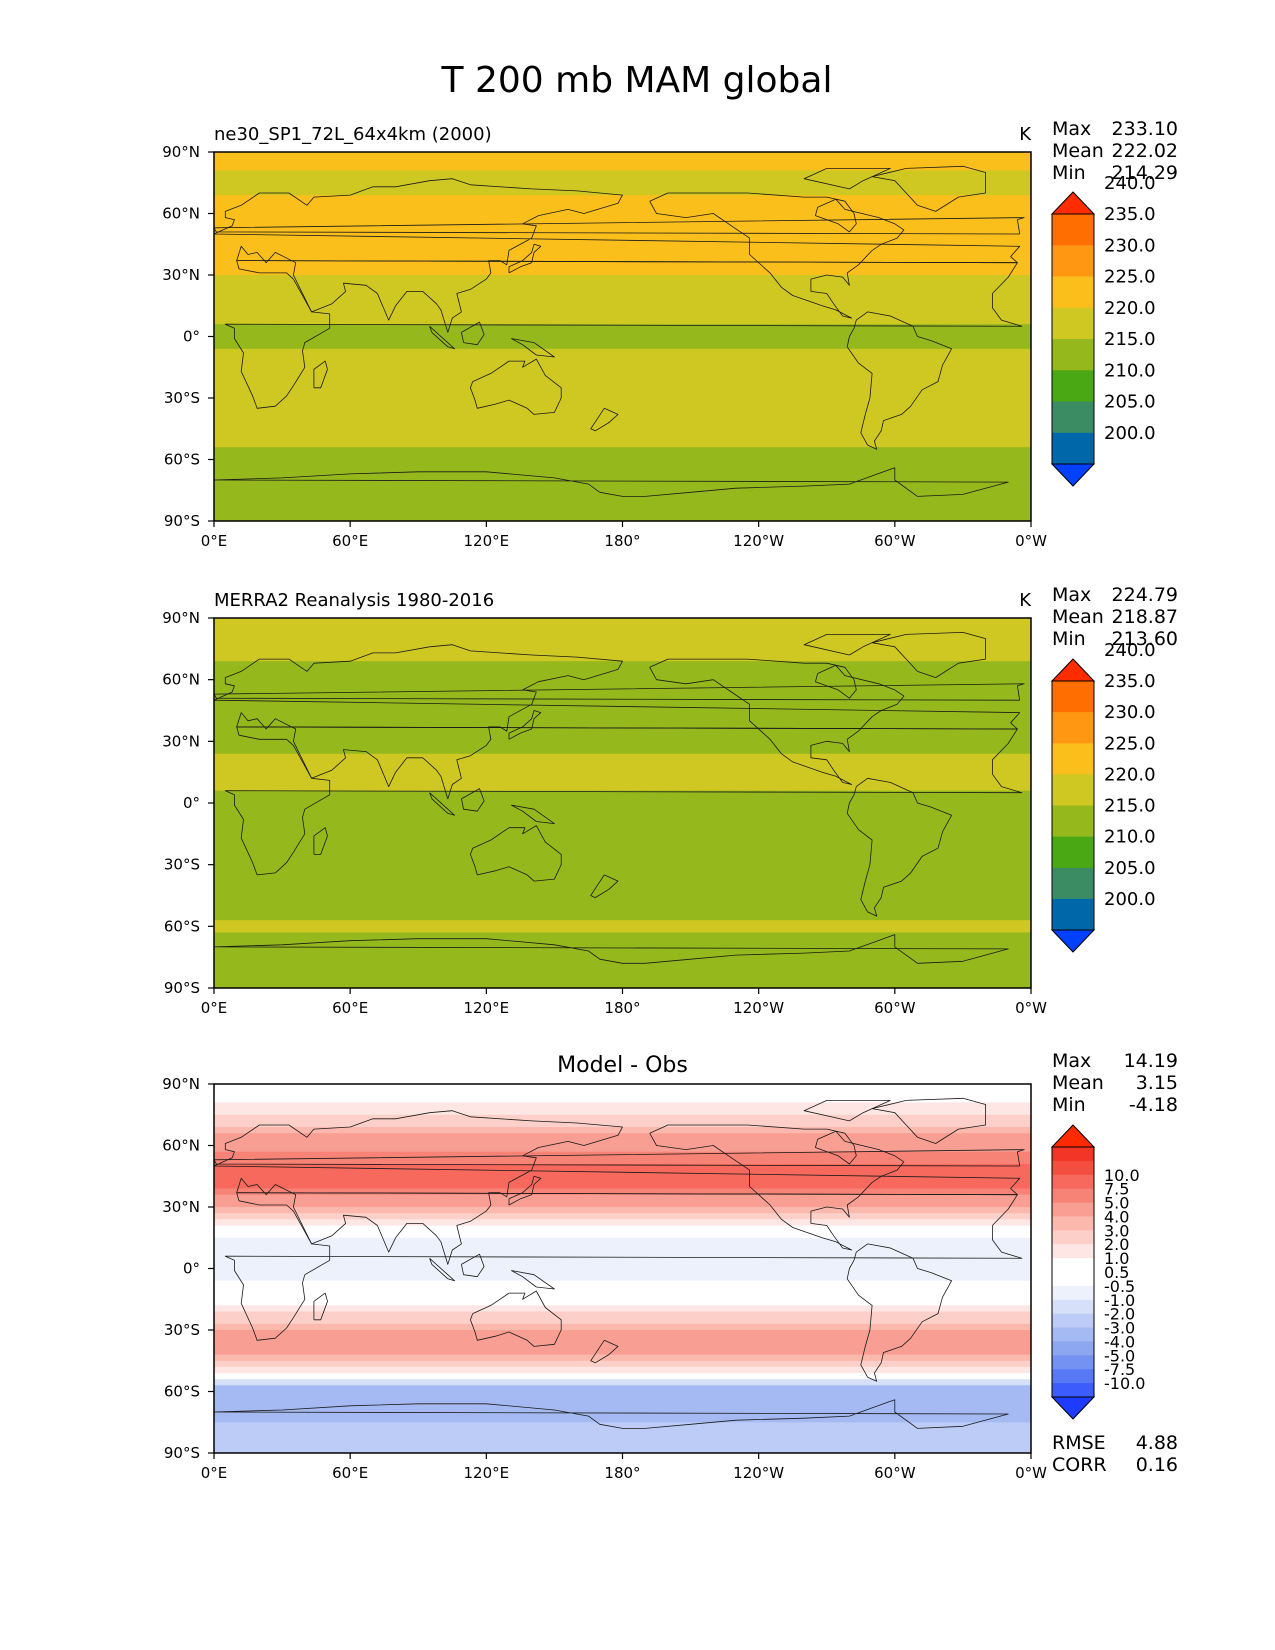 This screenshot has height=1650, width=1275. What do you see at coordinates (1119, 1328) in the screenshot?
I see `colorbar-label: -3.0` at bounding box center [1119, 1328].